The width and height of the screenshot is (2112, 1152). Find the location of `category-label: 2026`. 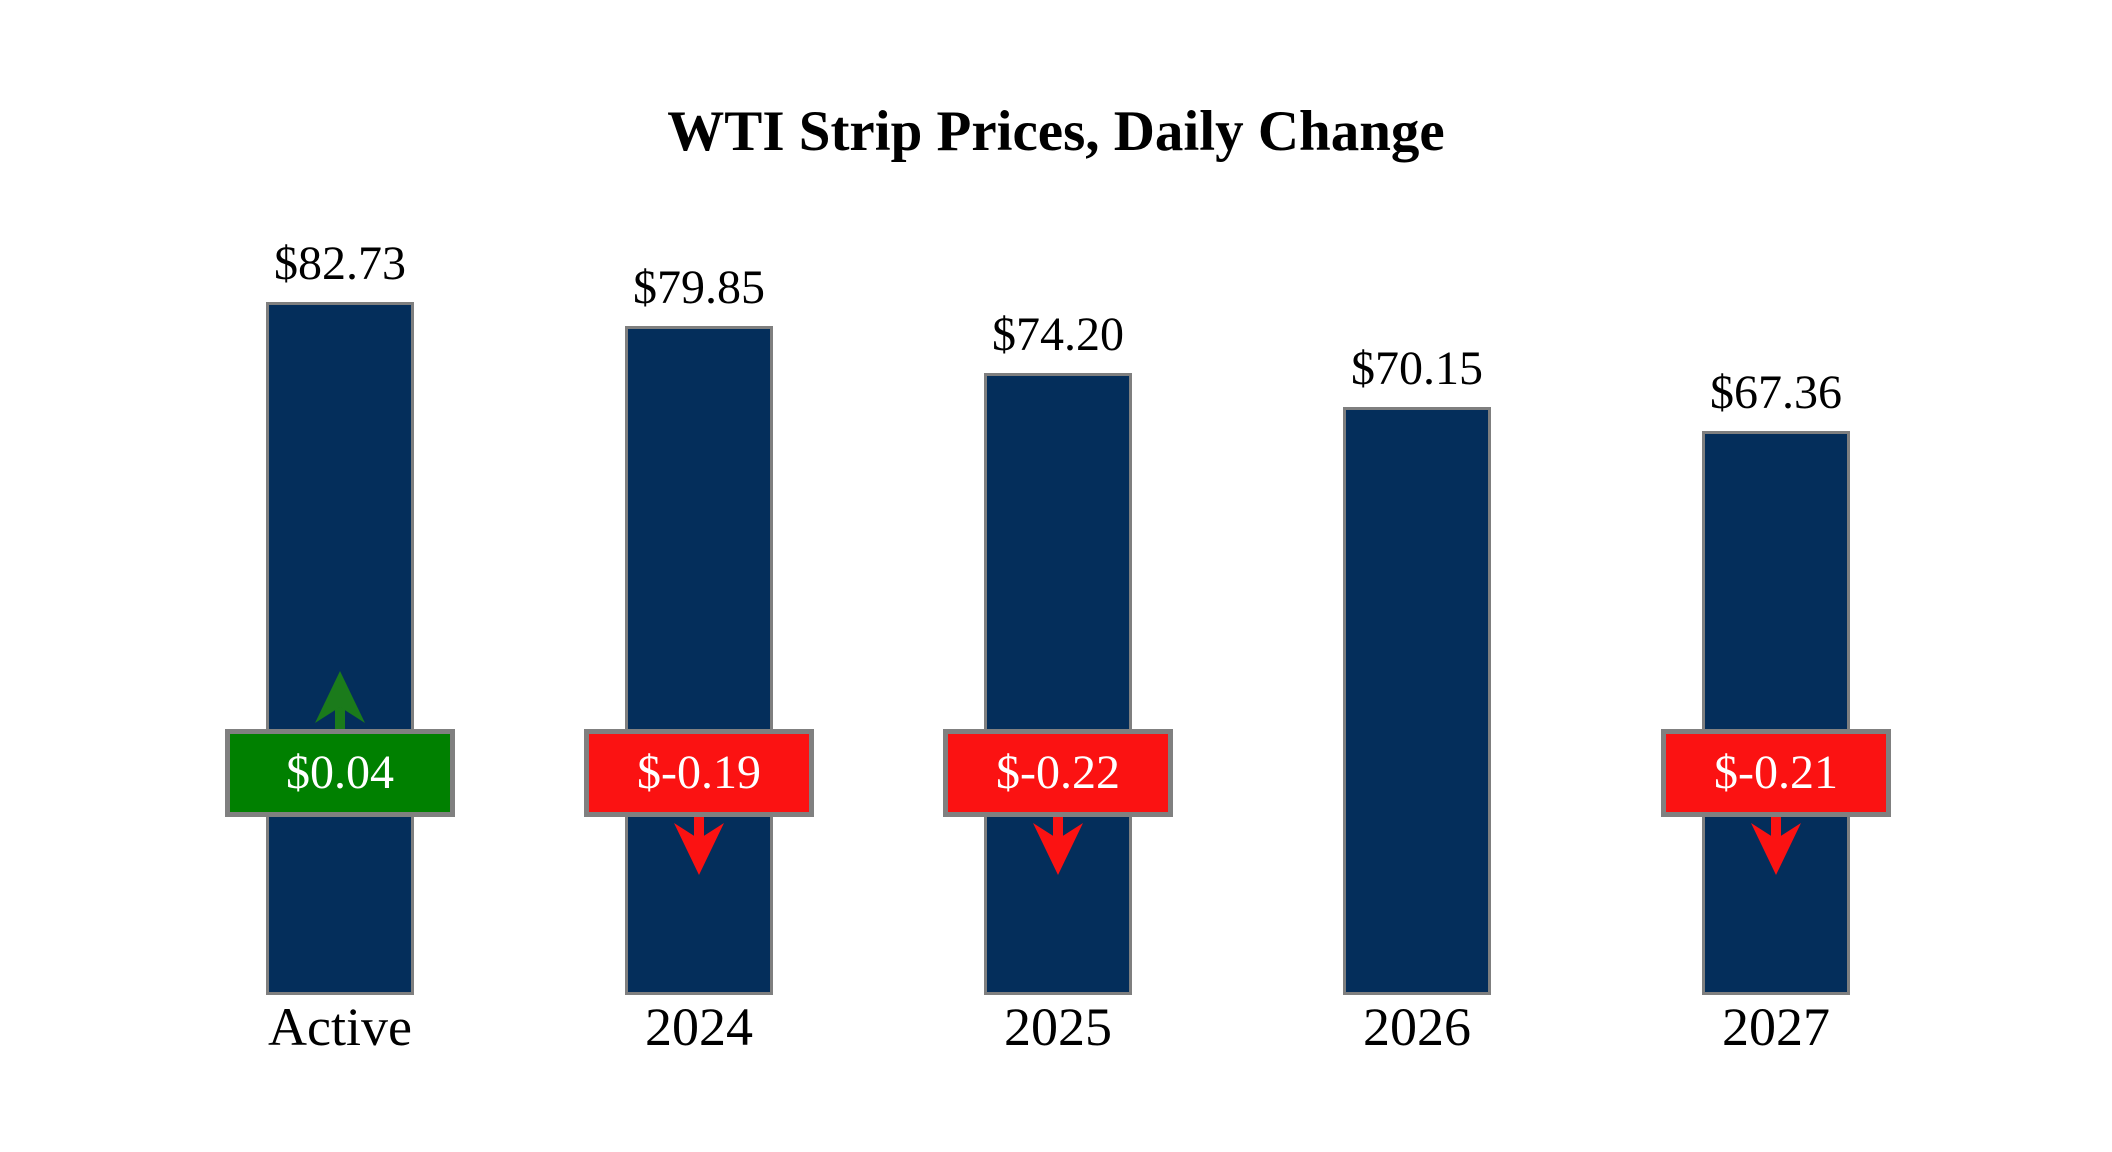

category-label: 2026 is located at coordinates (1417, 1027).